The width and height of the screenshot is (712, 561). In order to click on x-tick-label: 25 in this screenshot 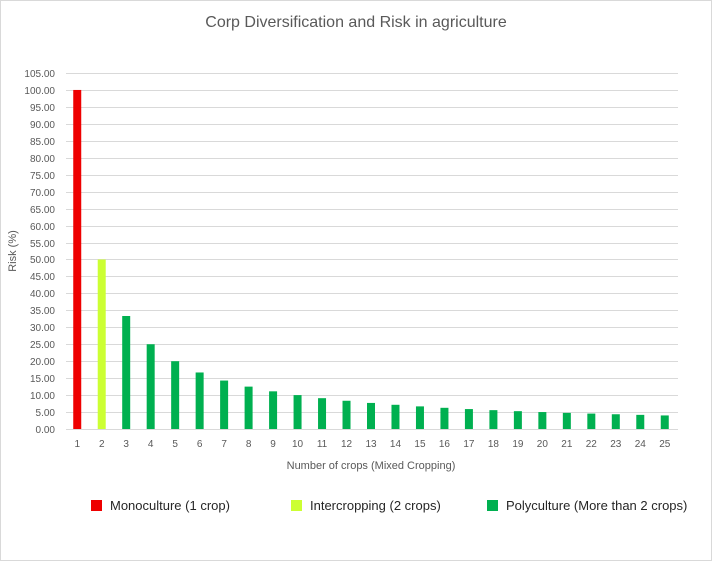, I will do `click(665, 444)`.